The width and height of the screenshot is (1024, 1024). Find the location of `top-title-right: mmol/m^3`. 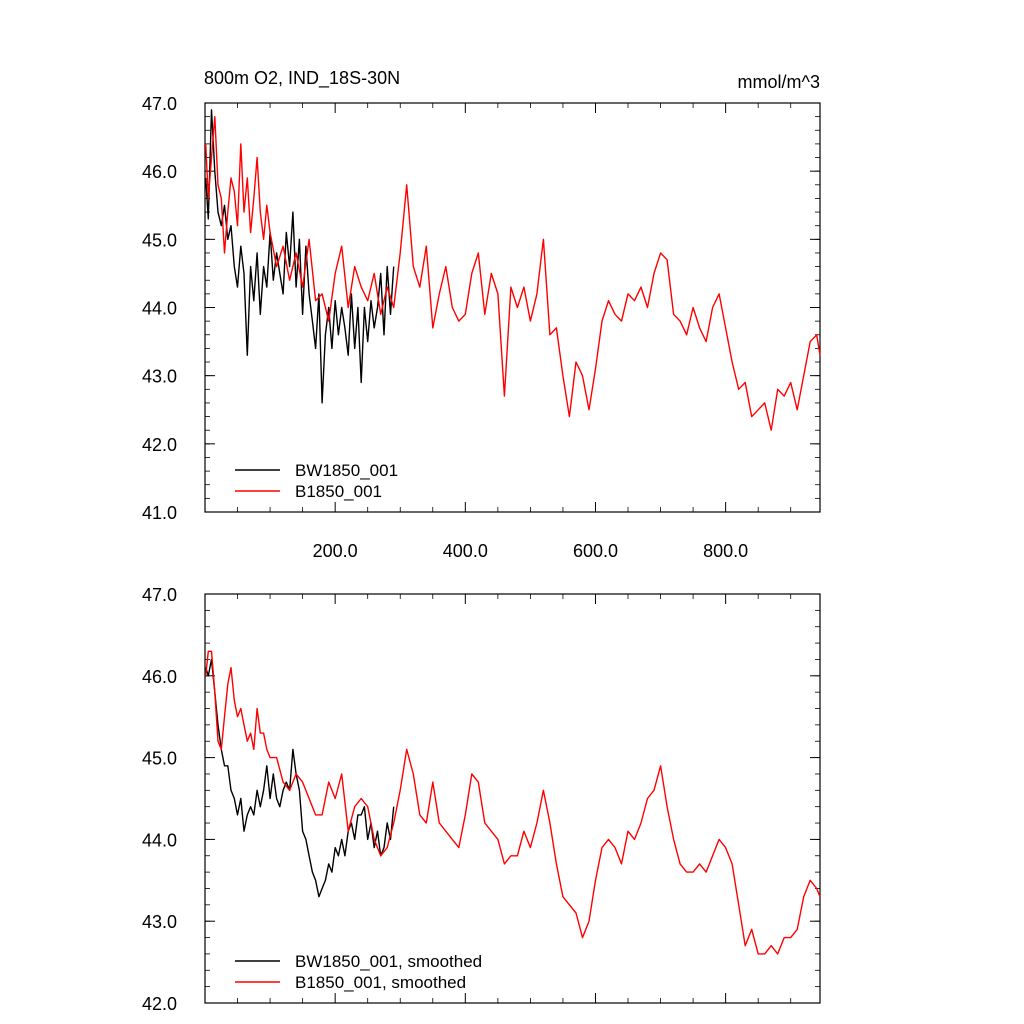

top-title-right: mmol/m^3 is located at coordinates (779, 82).